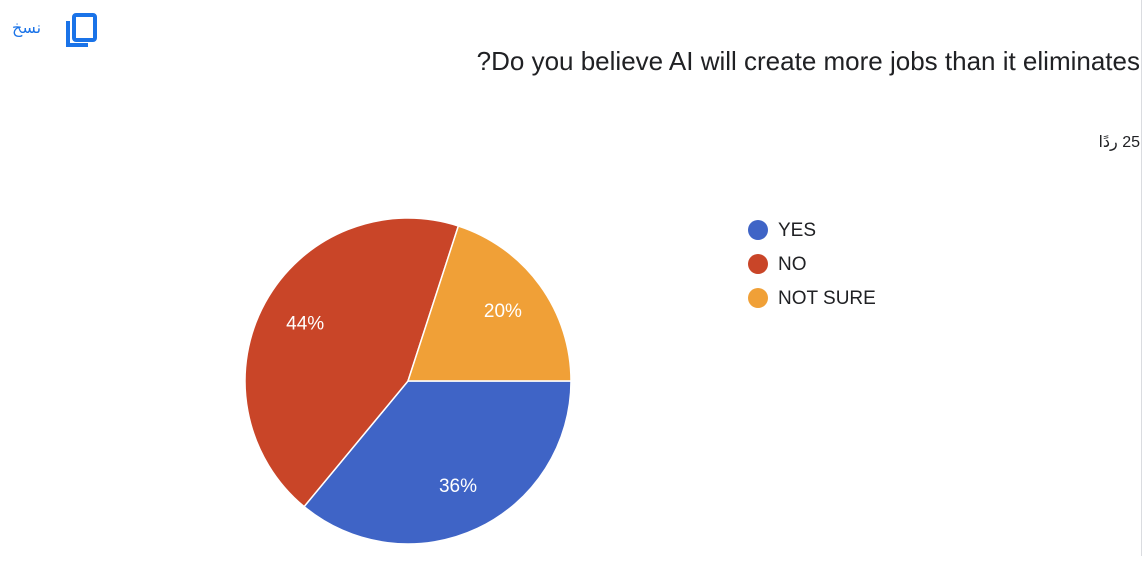 This screenshot has width=1145, height=561. I want to click on legend-label: NO, so click(792, 264).